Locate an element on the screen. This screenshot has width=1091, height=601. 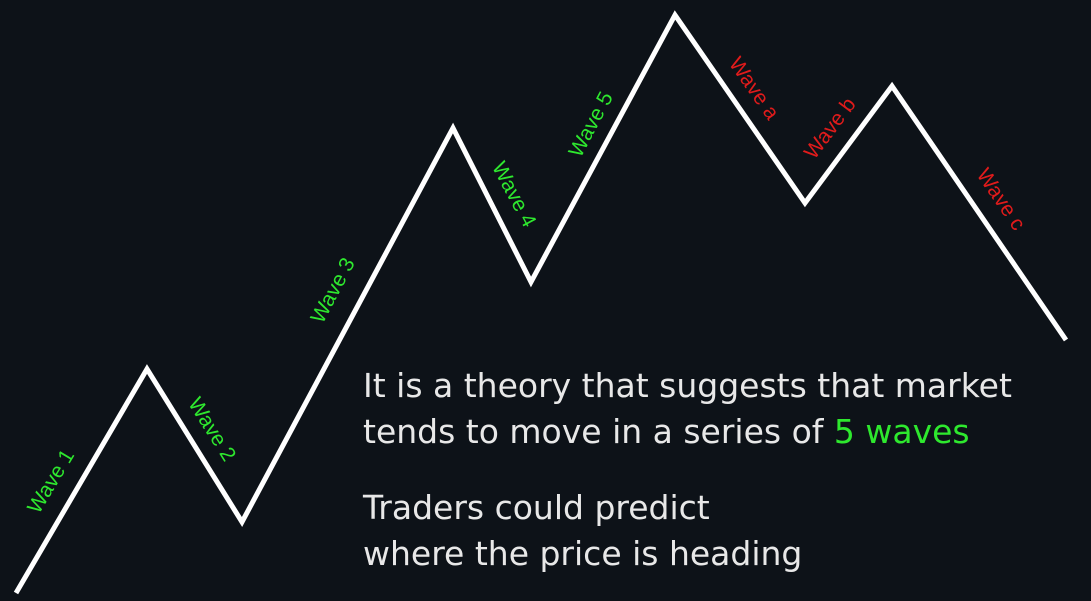
wave-a-label: Wave a is located at coordinates (753, 88).